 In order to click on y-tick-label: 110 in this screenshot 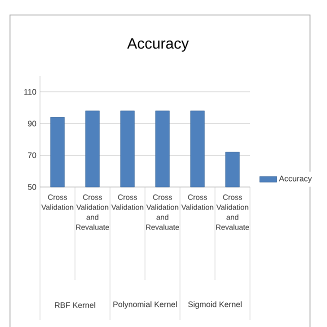, I will do `click(30, 92)`.